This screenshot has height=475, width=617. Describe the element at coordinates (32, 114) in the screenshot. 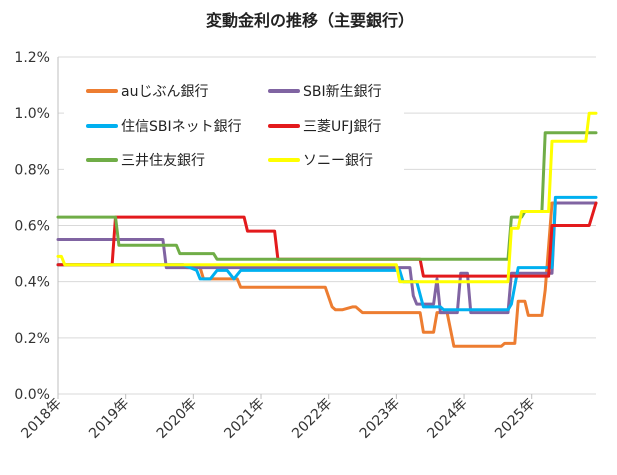

I see `y-tick-label: 1.0%` at that location.